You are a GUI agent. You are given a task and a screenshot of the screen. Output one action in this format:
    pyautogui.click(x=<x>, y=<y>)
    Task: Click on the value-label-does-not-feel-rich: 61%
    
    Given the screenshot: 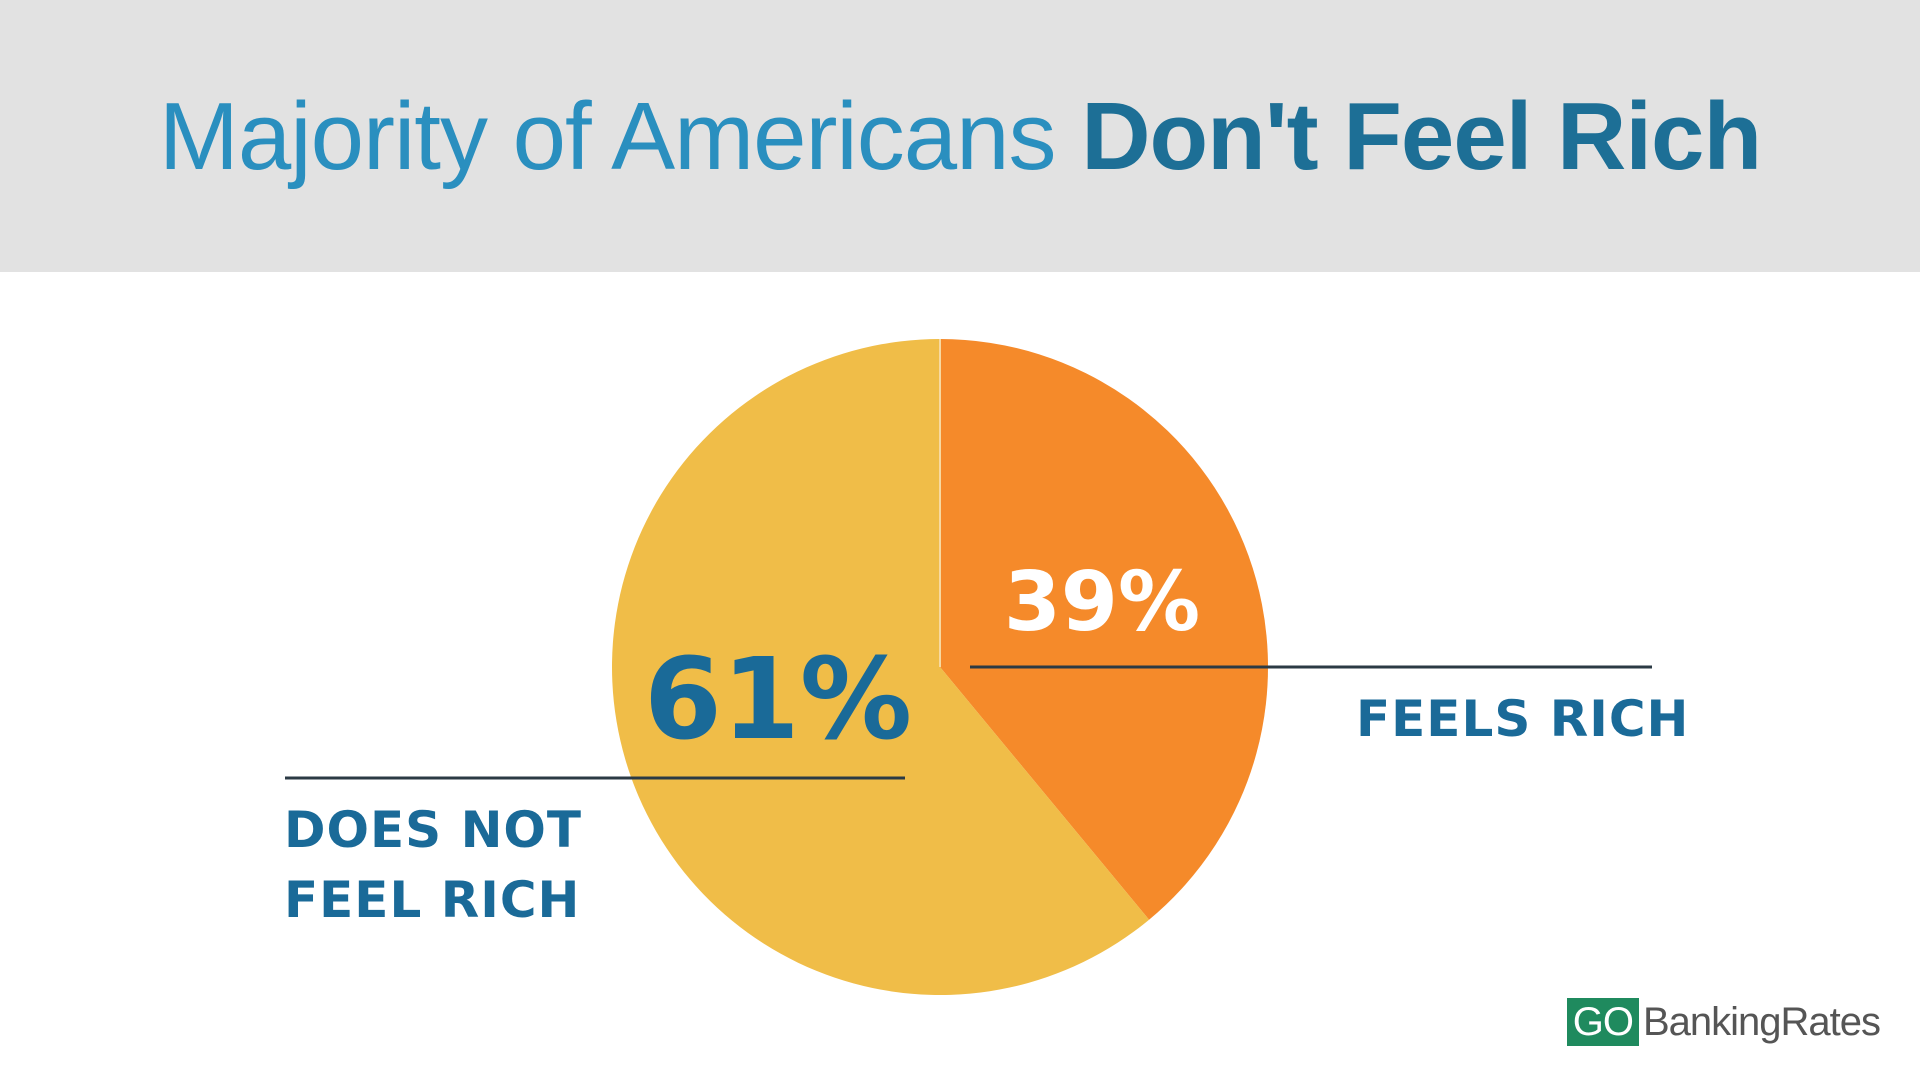 What is the action you would take?
    pyautogui.click(x=778, y=700)
    